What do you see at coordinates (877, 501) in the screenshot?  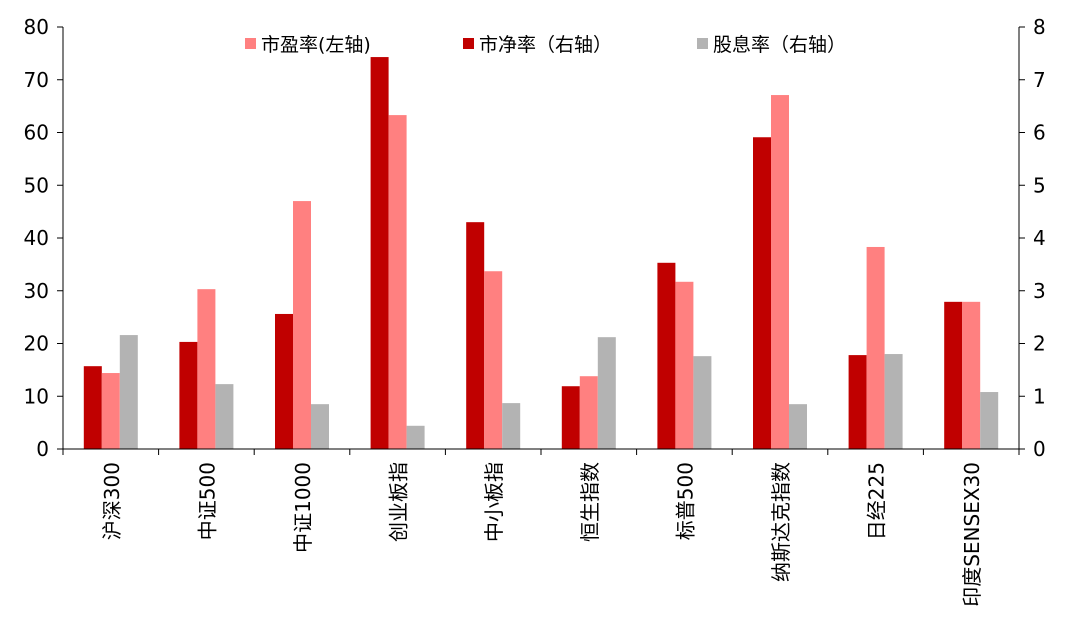 I see `x-tick-label: 日经225` at bounding box center [877, 501].